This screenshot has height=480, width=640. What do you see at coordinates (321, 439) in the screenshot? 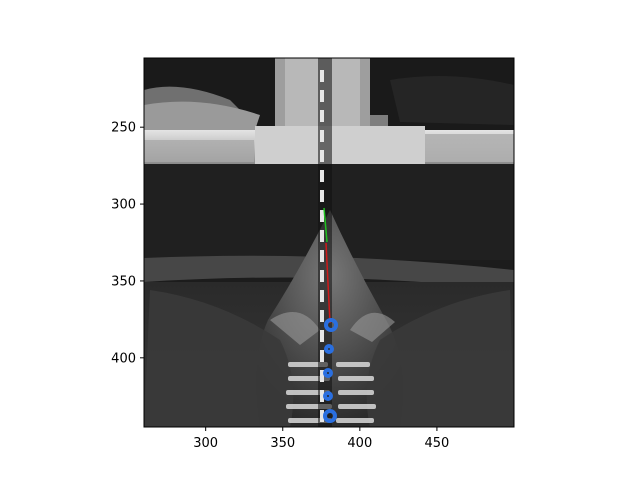
I see `x-axis: 300 350 400 450` at bounding box center [321, 439].